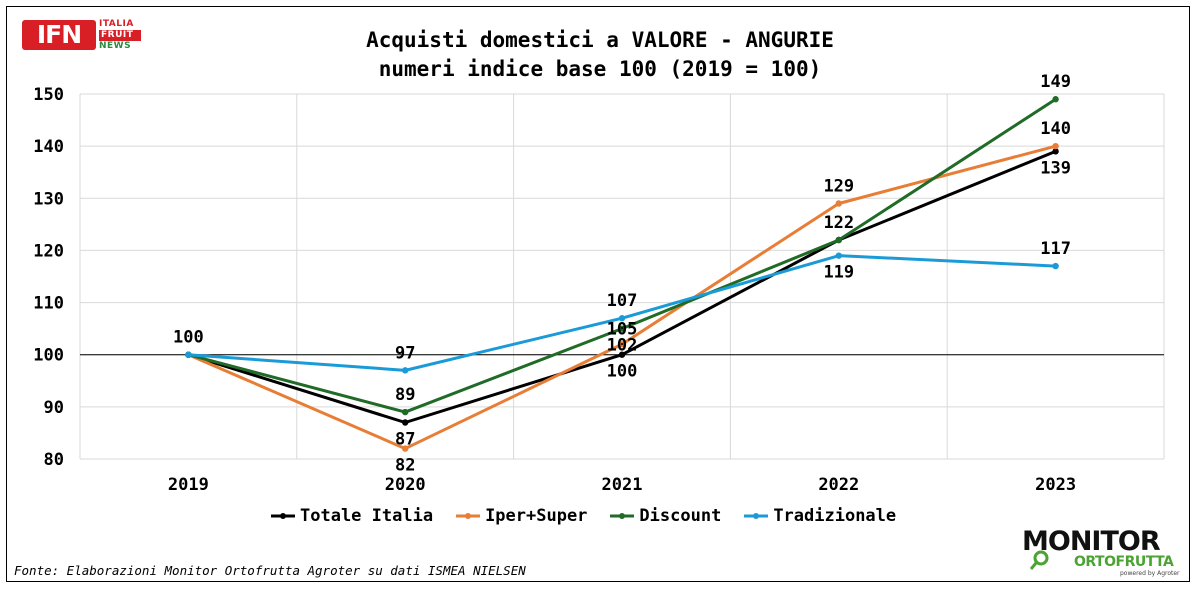  What do you see at coordinates (59, 34) in the screenshot?
I see `ifn-logo-main: IFN` at bounding box center [59, 34].